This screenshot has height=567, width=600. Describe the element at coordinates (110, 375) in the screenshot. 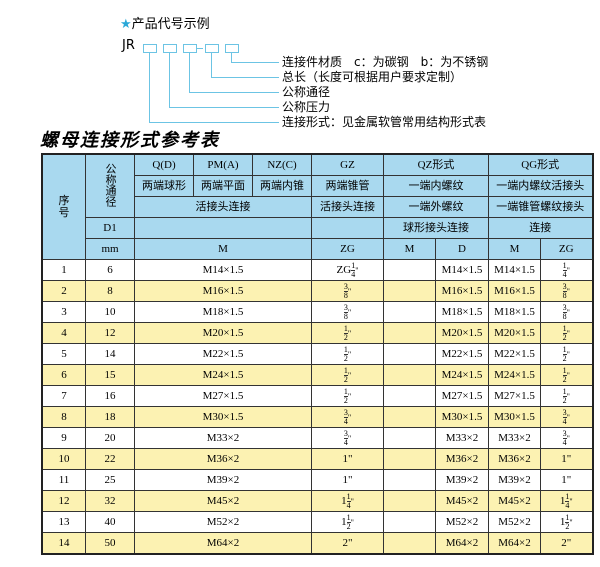

I see `cell-dn: 15` at that location.